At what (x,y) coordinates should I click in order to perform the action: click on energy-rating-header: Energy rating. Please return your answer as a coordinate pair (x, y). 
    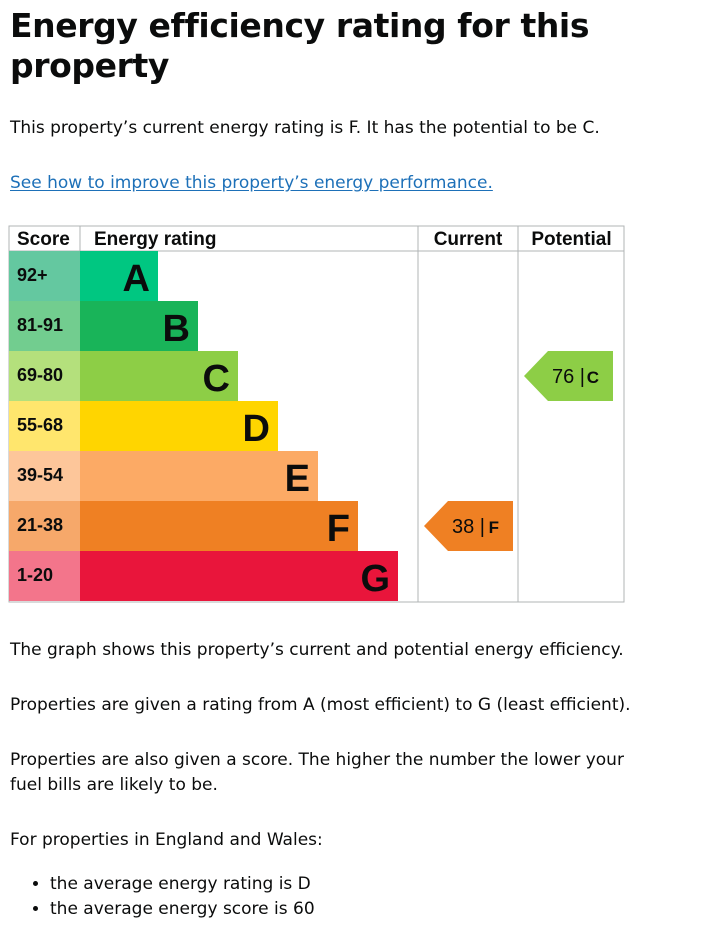
    Looking at the image, I should click on (155, 239).